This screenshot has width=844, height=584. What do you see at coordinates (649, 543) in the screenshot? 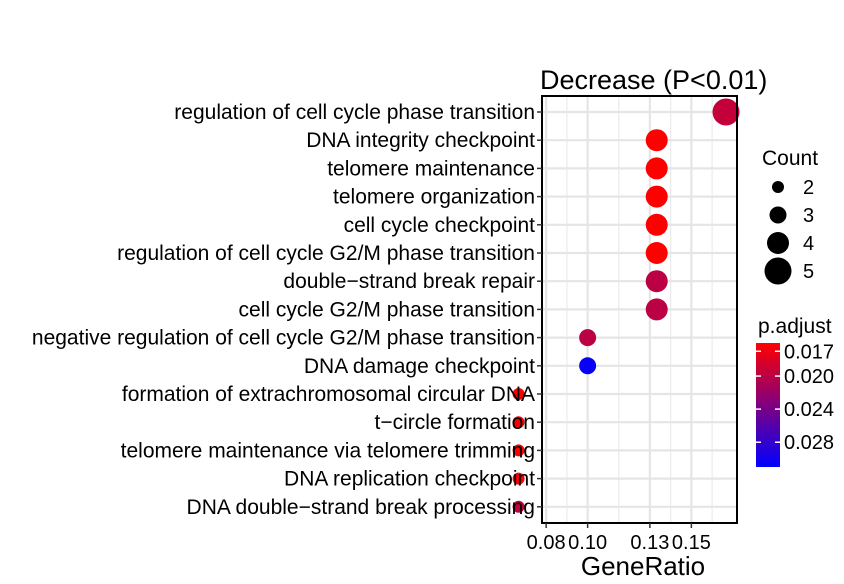
I see `x-tick-label: 0.13` at bounding box center [649, 543].